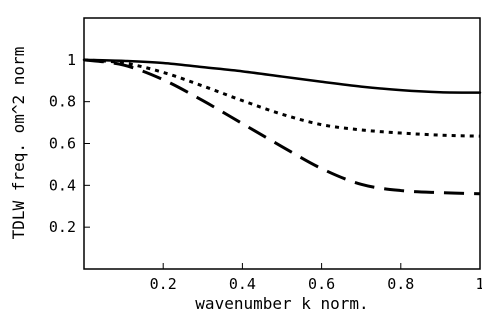 The image size is (482, 322). I want to click on y-tick-label: 1, so click(71, 60).